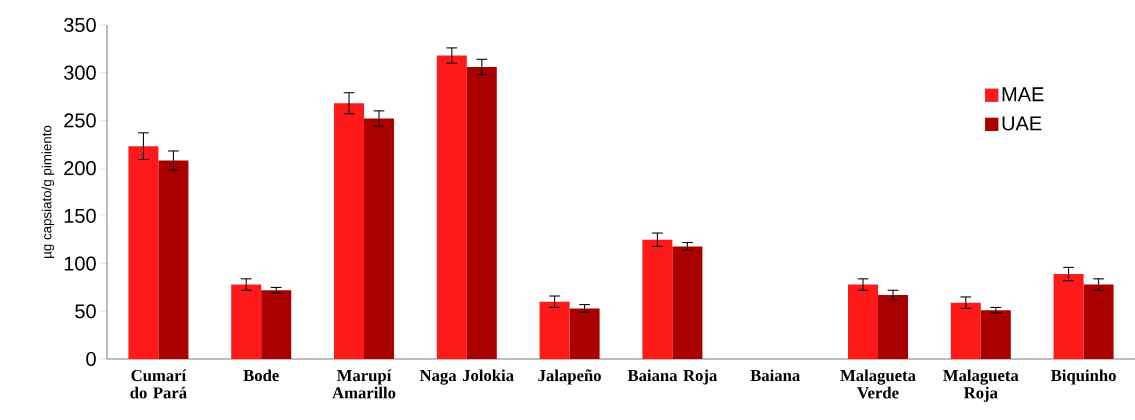  I want to click on x-tick-label: Baiana, so click(775, 375).